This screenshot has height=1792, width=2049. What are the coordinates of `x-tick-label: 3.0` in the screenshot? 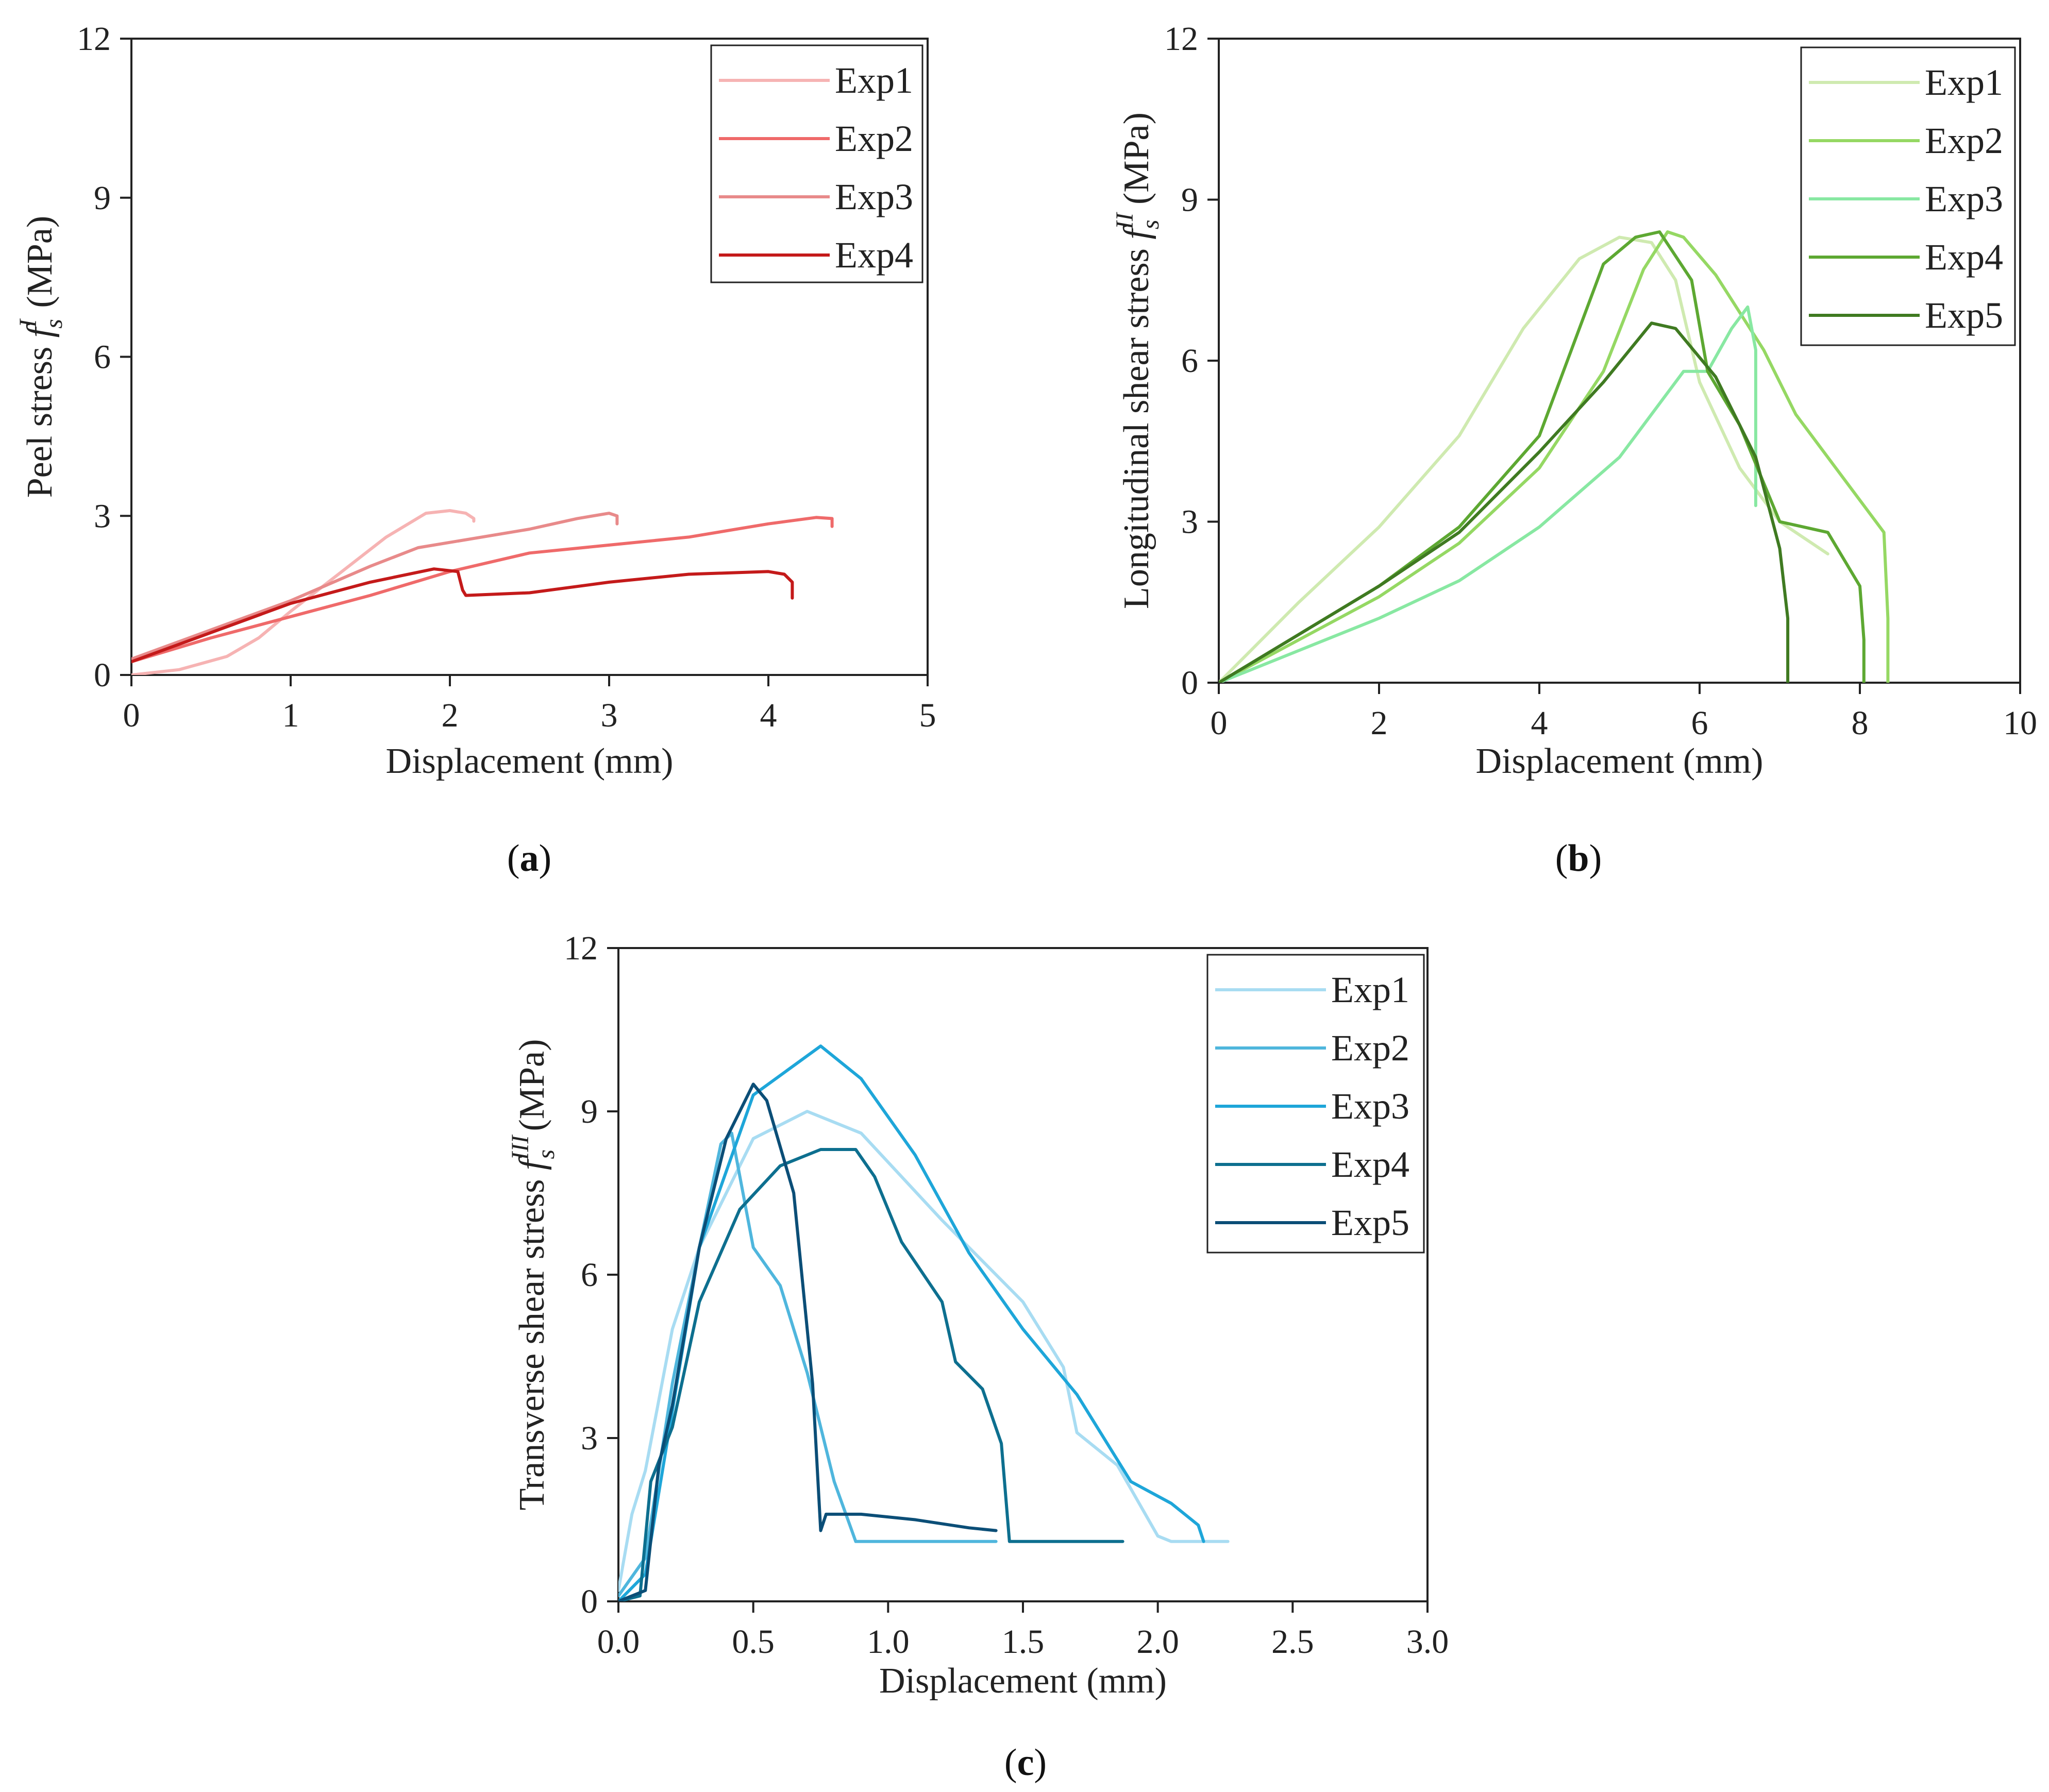 It's located at (1427, 1642).